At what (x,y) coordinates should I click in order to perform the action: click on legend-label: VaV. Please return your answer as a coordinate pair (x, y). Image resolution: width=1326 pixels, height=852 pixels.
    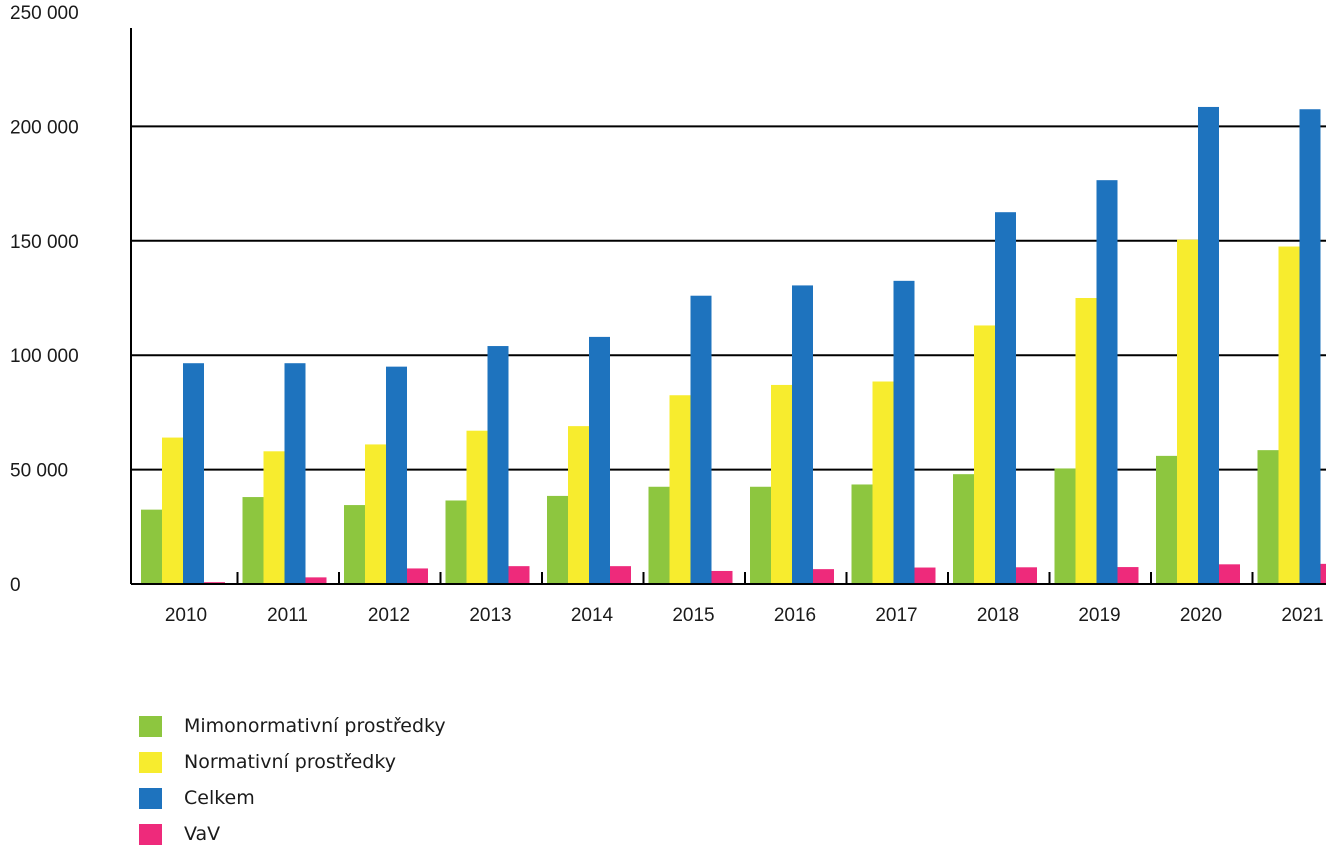
    Looking at the image, I should click on (202, 834).